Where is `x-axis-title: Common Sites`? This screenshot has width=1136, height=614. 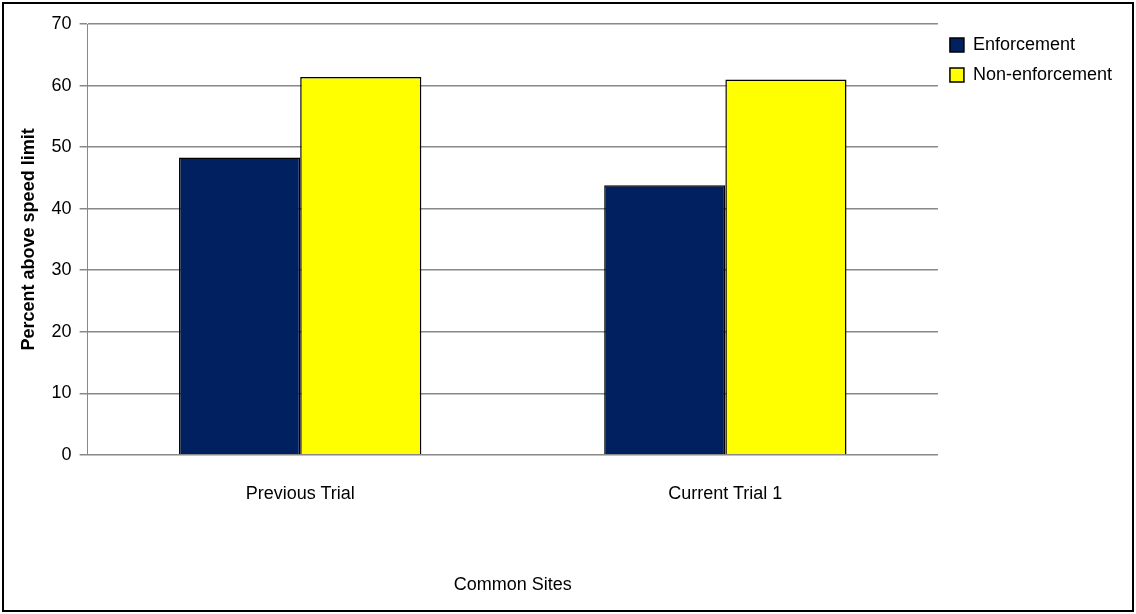 x-axis-title: Common Sites is located at coordinates (512, 584).